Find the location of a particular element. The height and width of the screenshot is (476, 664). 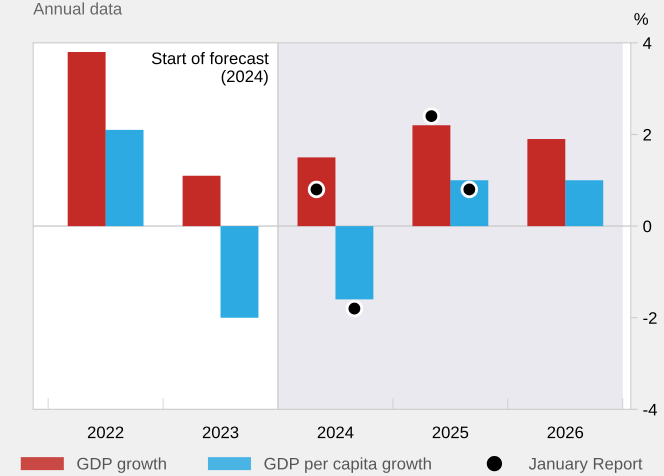

x-tick-label: 2026 is located at coordinates (566, 432).